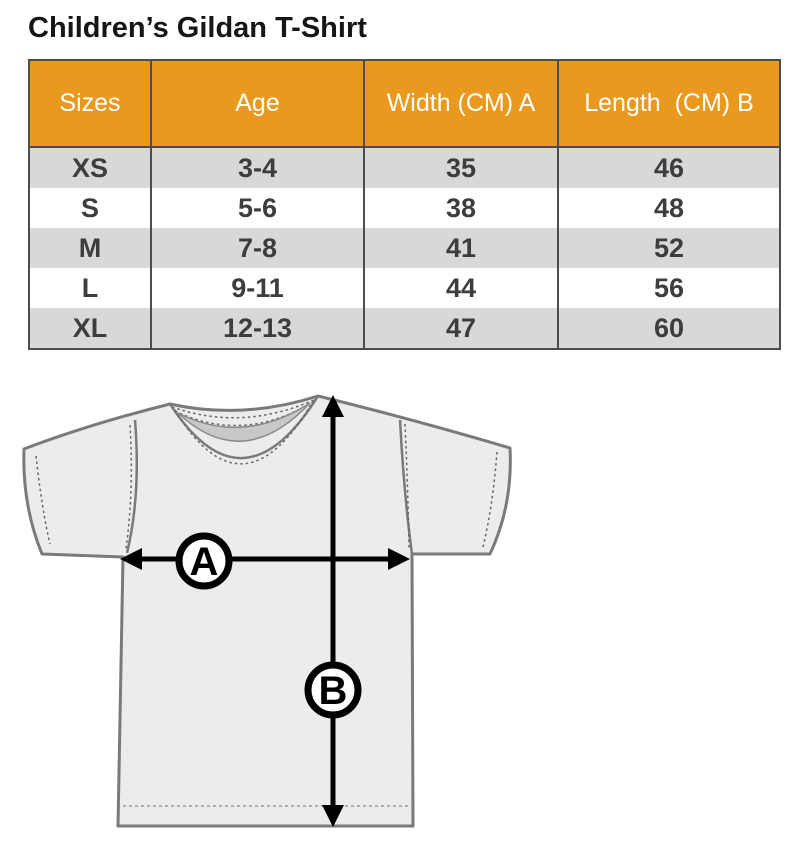  What do you see at coordinates (399, 559) in the screenshot?
I see `arrowhead-right` at bounding box center [399, 559].